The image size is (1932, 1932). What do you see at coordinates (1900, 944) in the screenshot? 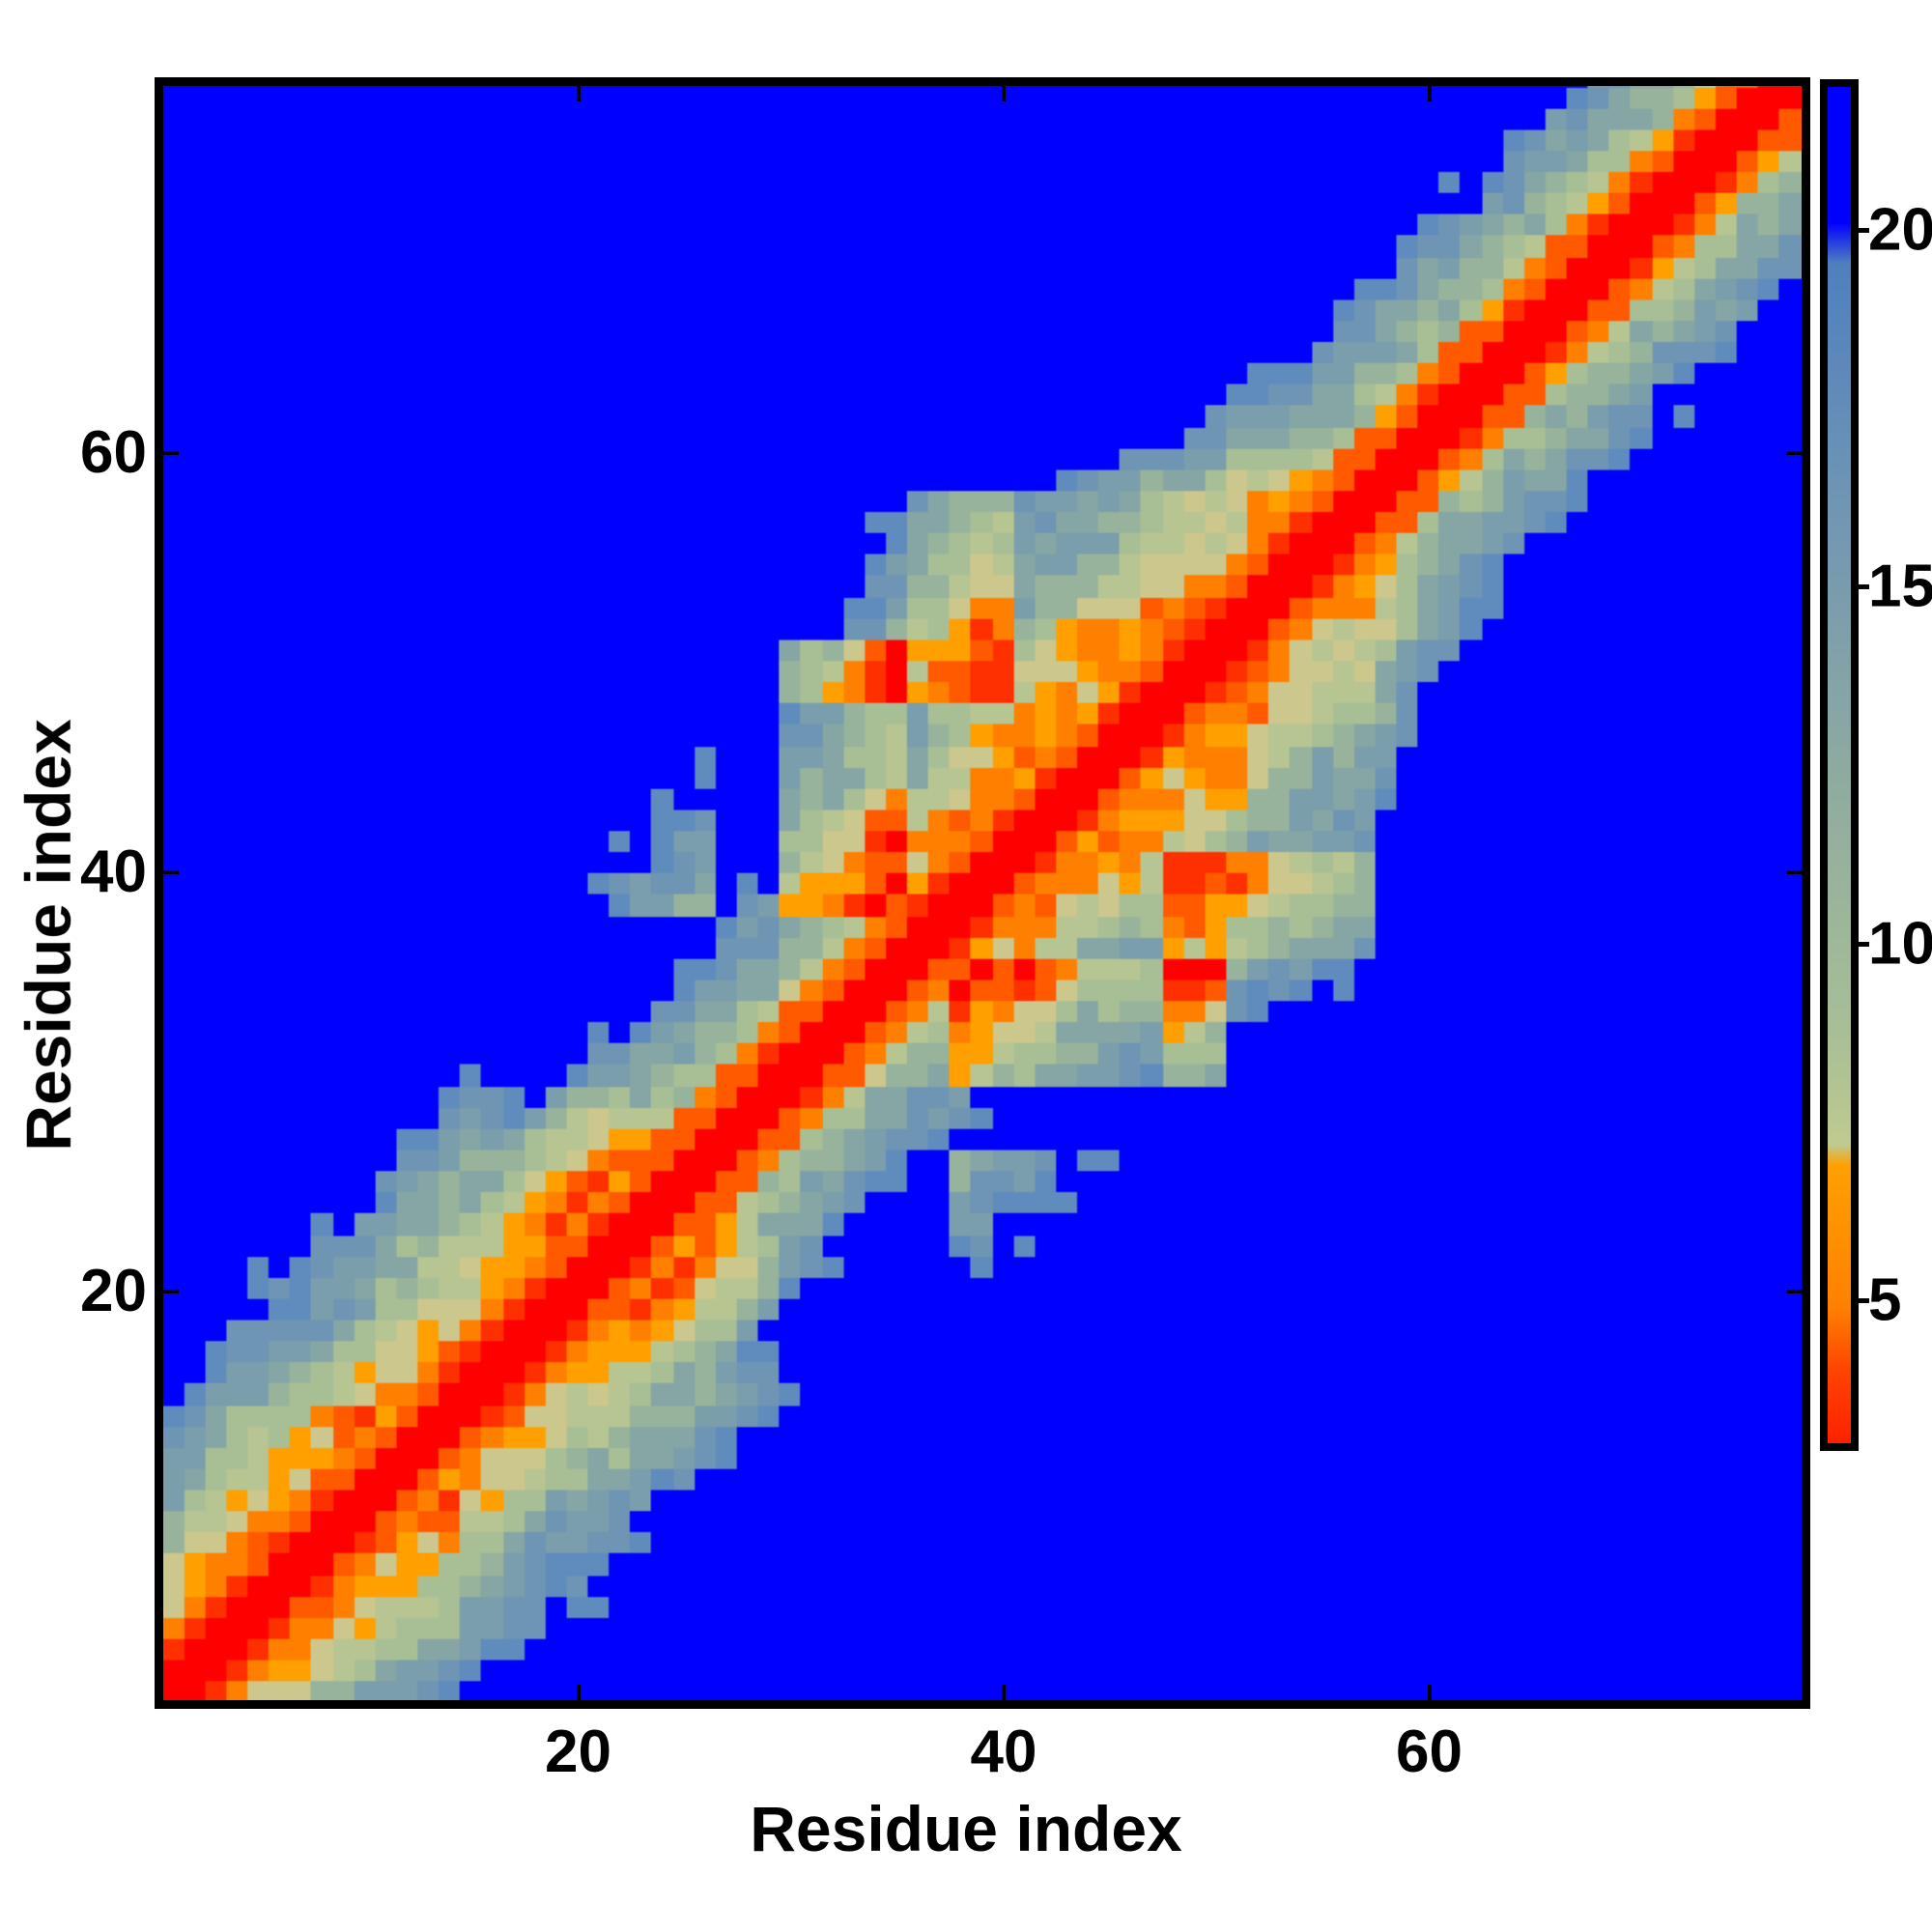
I see `colorbar-tick-label: 10` at bounding box center [1900, 944].